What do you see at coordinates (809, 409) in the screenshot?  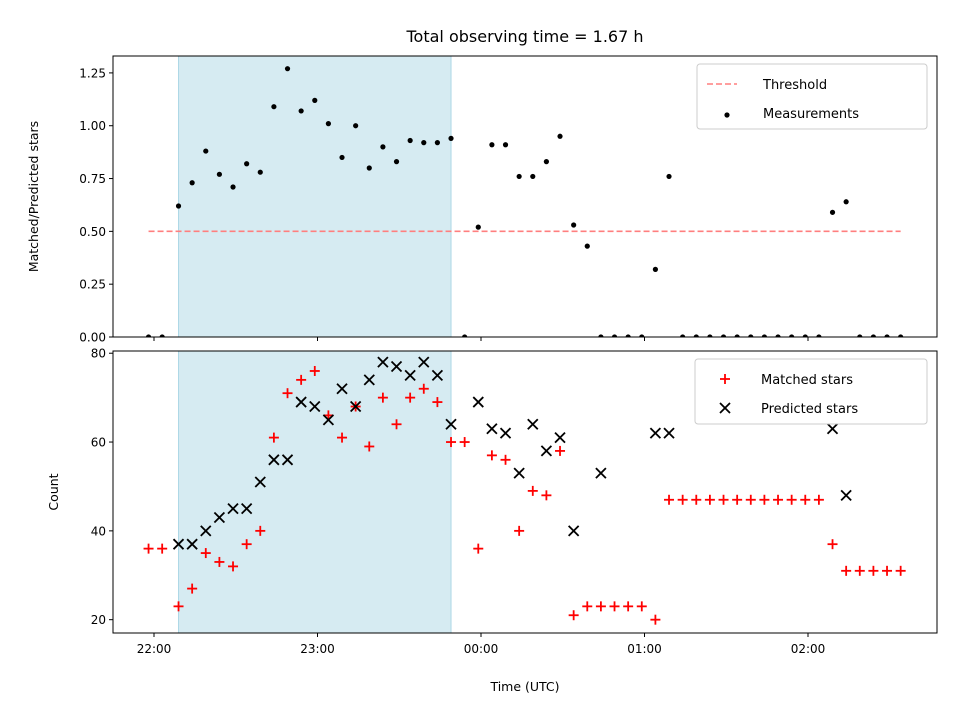 I see `legend-entry-label: Predicted stars` at bounding box center [809, 409].